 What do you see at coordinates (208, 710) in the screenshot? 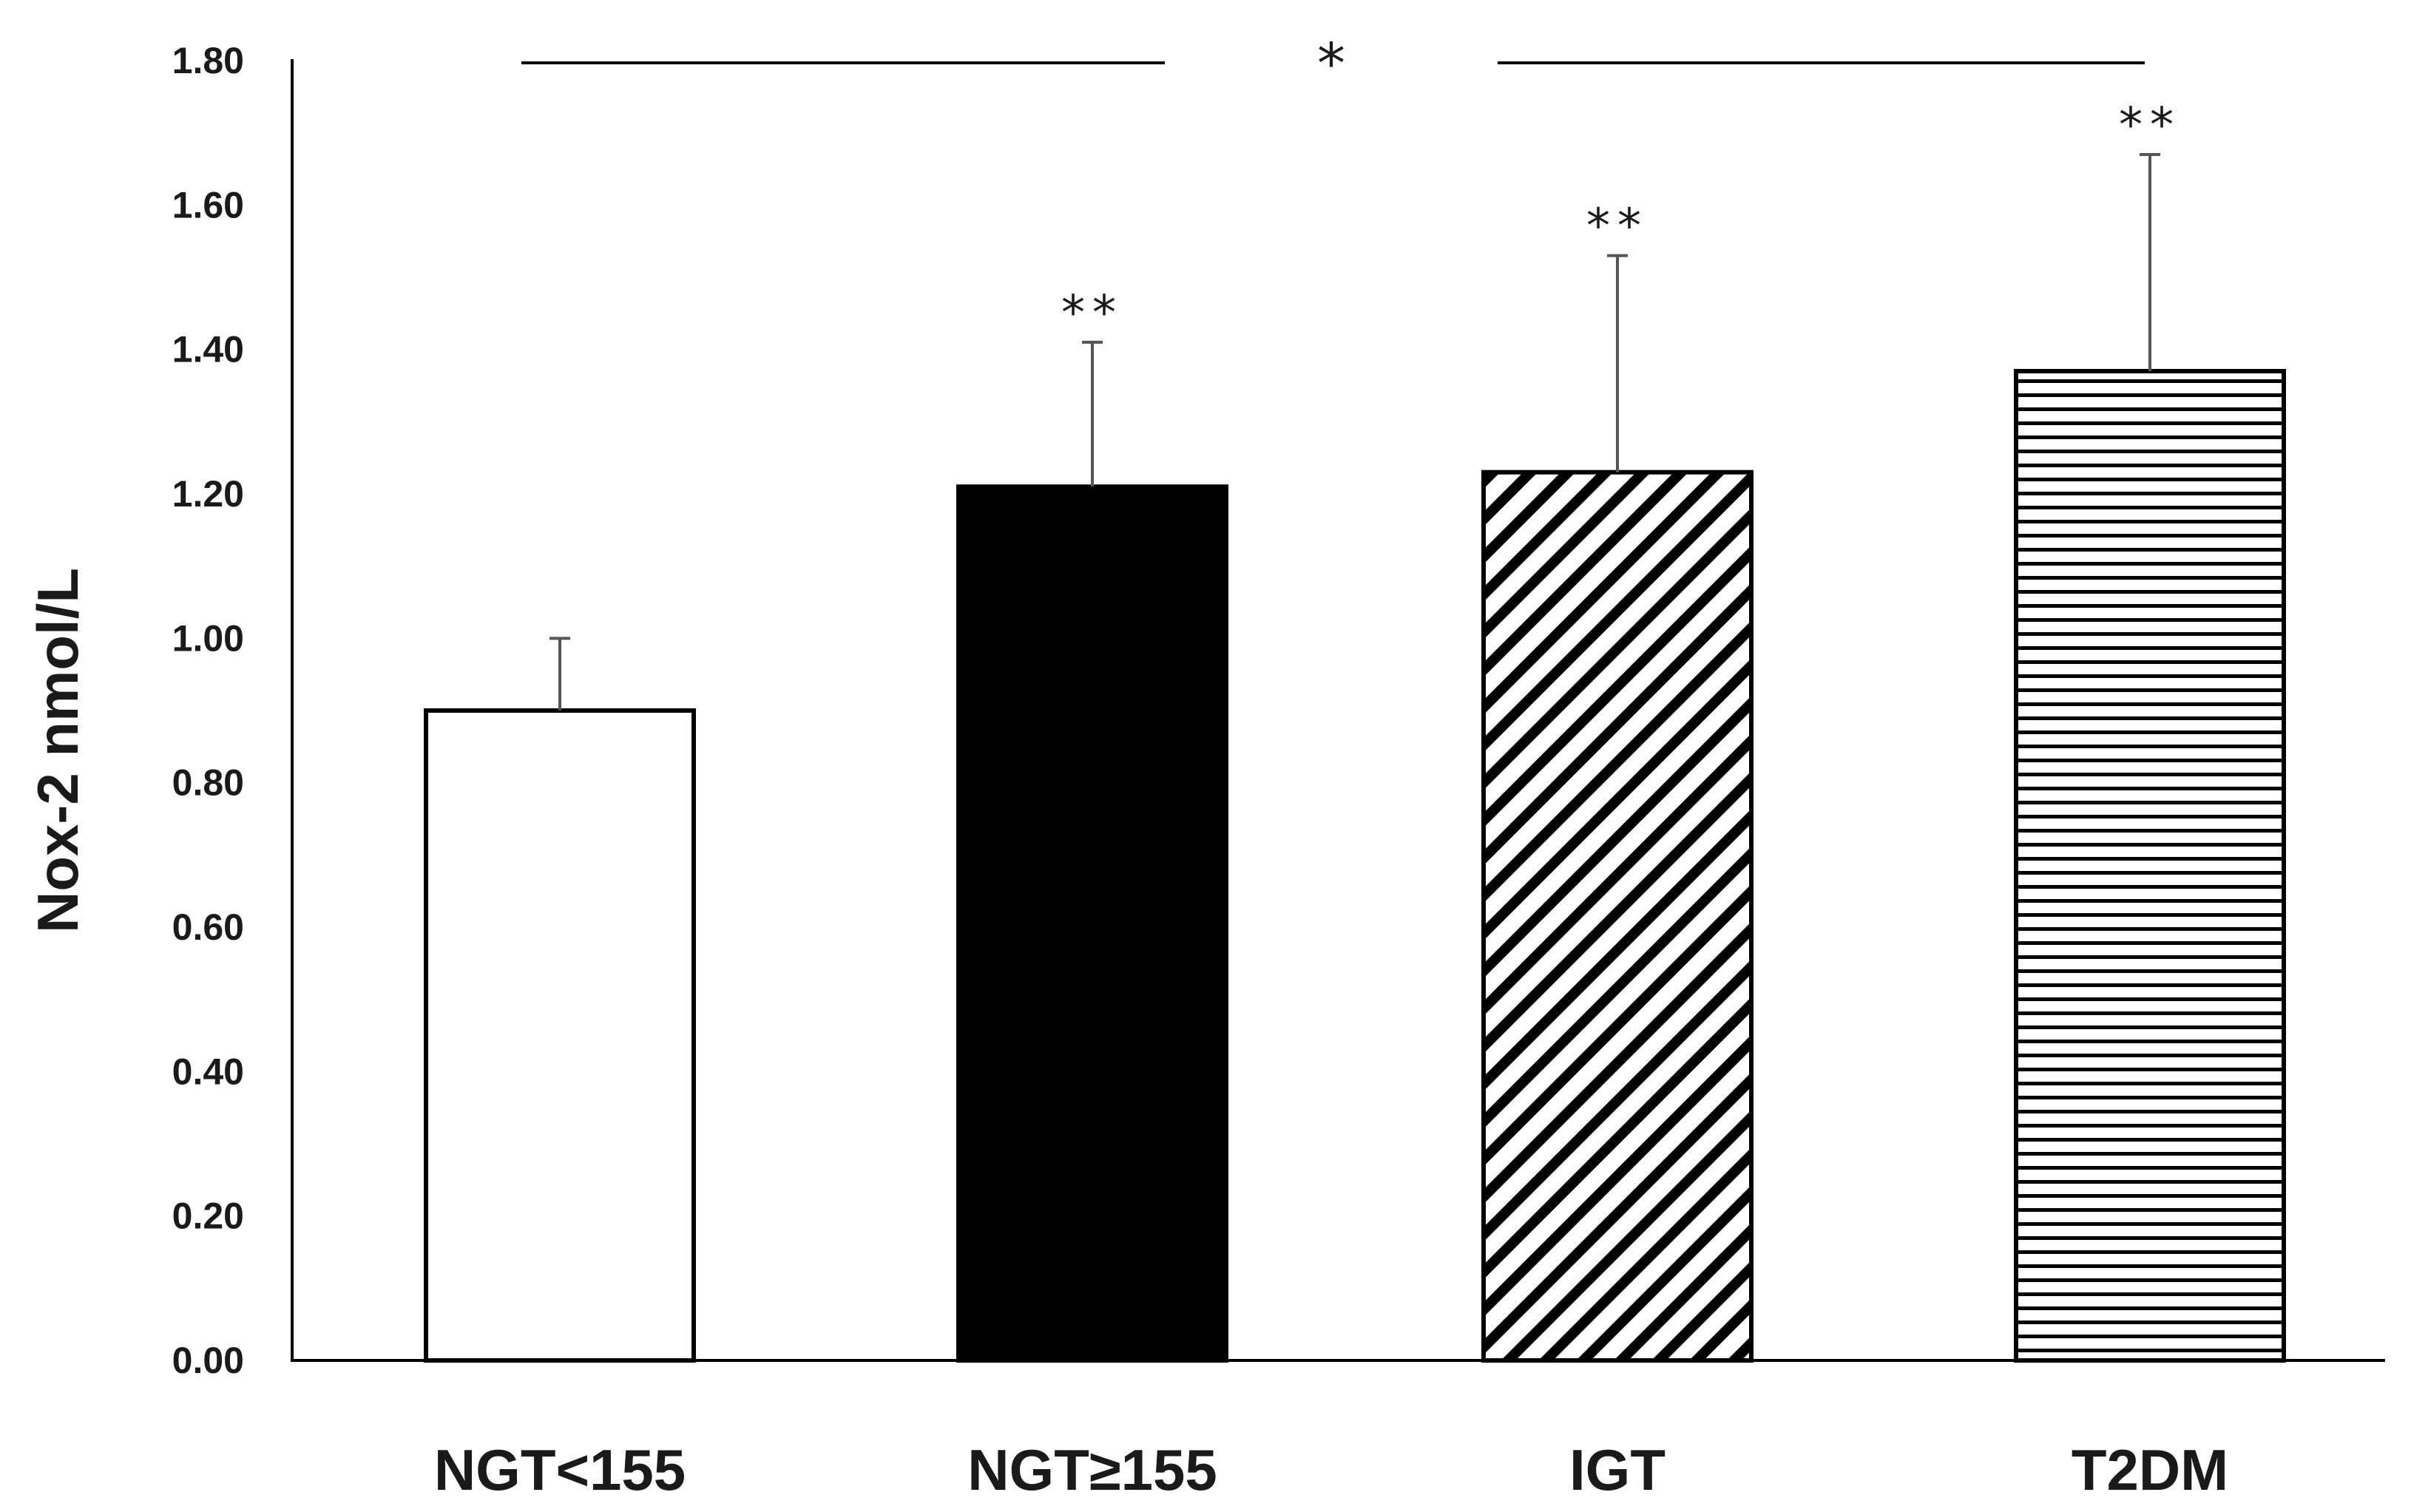
I see `y-axis-ticks: 0.00 0.20 0.40 0.60 0.80 1.00 1.20 1.40 1.60 1.80` at bounding box center [208, 710].